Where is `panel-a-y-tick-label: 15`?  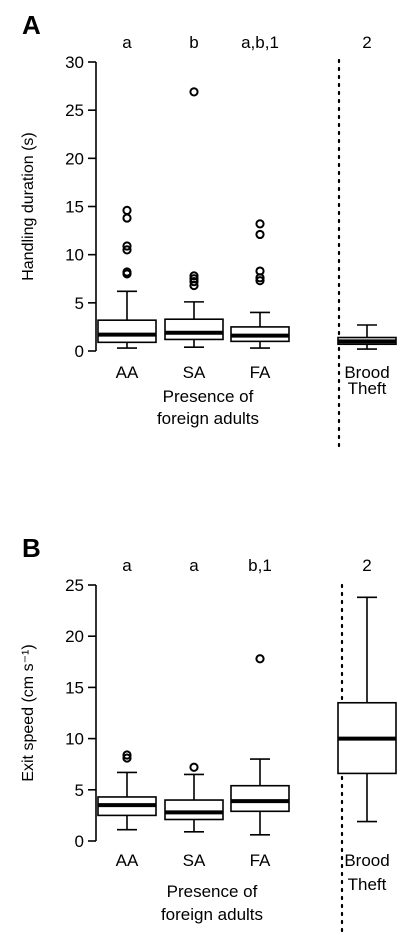
panel-a-y-tick-label: 15 is located at coordinates (74, 207).